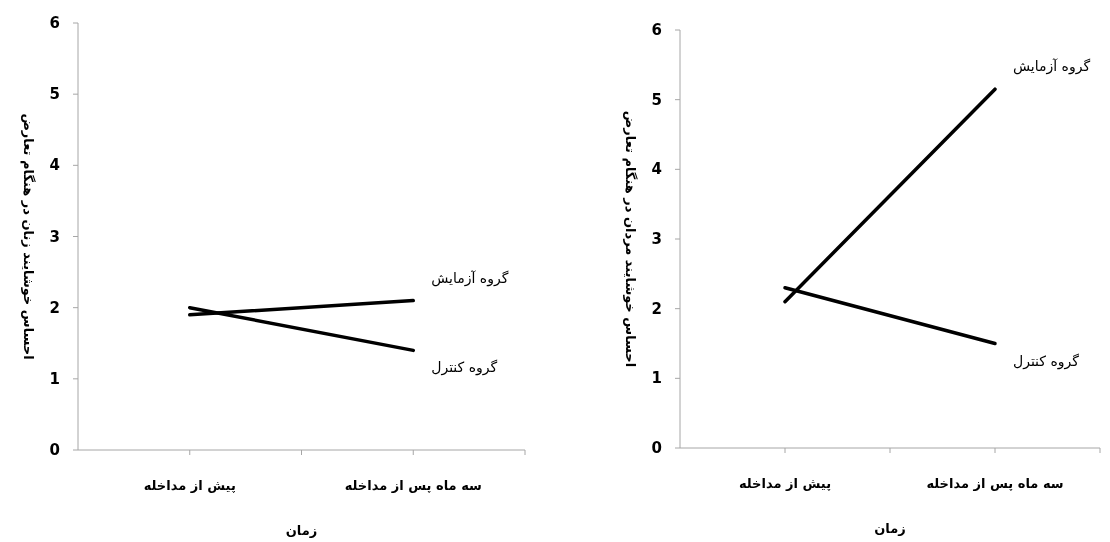 This screenshot has width=1110, height=542. Describe the element at coordinates (629, 239) in the screenshot. I see `y-axis-title: احساس خوشایند مردان در هنگام تعارض` at that location.